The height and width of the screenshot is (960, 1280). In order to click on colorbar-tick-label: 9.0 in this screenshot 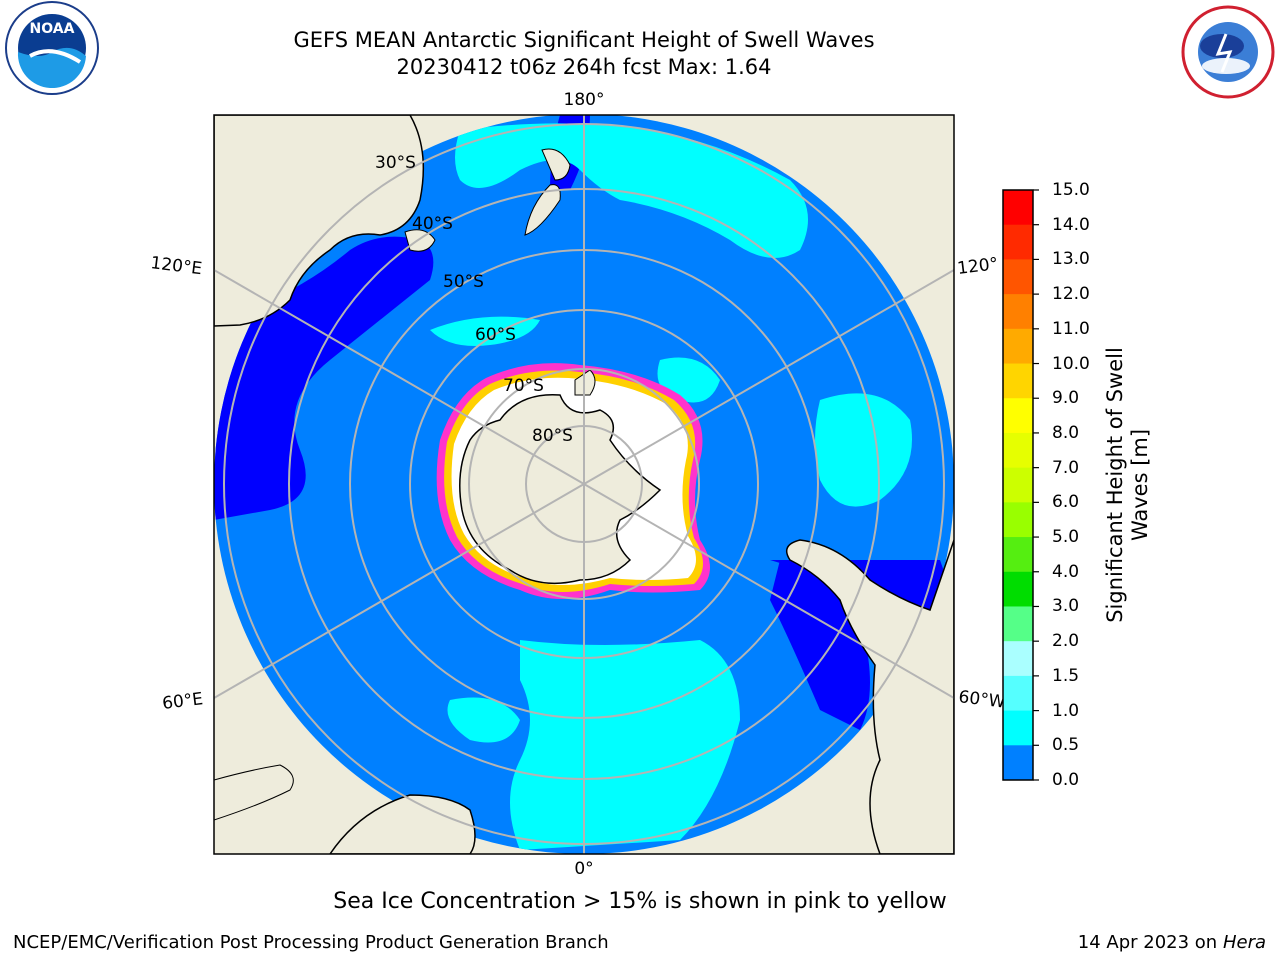, I will do `click(1066, 398)`.